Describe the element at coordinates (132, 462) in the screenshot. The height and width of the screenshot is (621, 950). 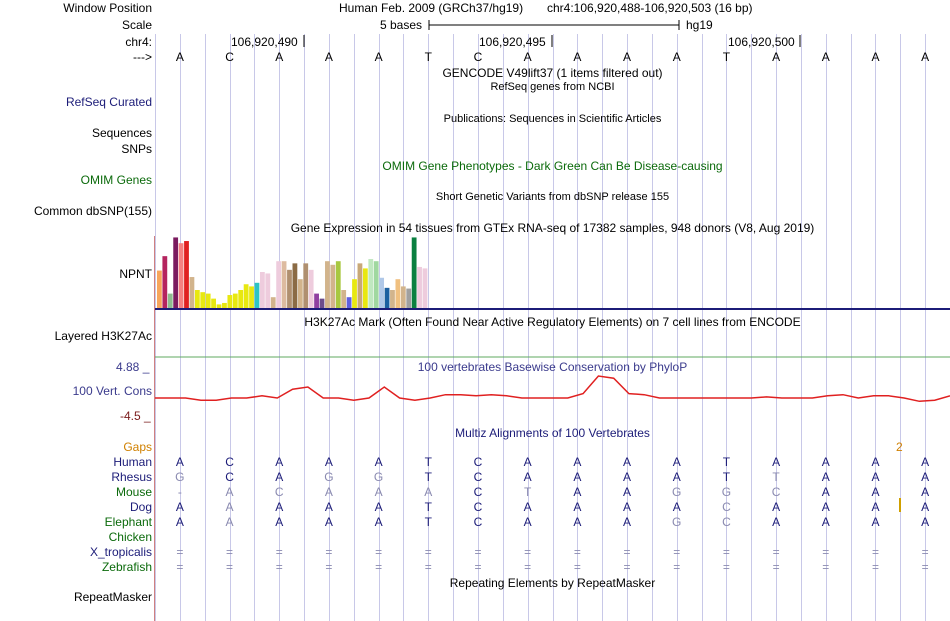
I see `species-label: Human` at that location.